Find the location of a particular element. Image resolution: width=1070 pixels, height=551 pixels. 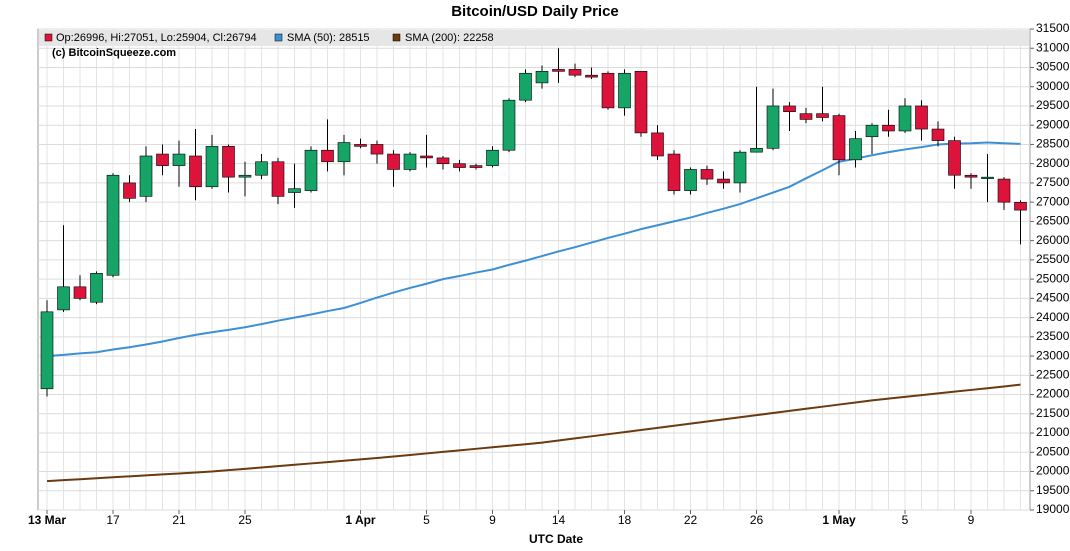

y-tick-label: 24000 is located at coordinates (1053, 317).